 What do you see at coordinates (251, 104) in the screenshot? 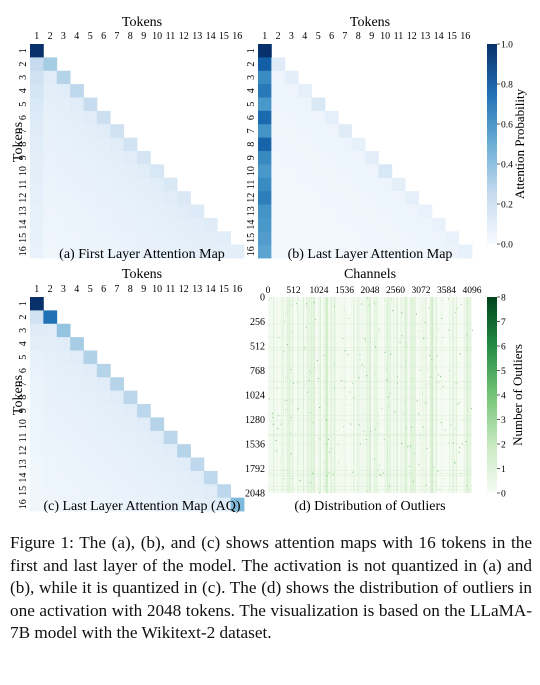
I see `y-tick-label: 5` at bounding box center [251, 104].